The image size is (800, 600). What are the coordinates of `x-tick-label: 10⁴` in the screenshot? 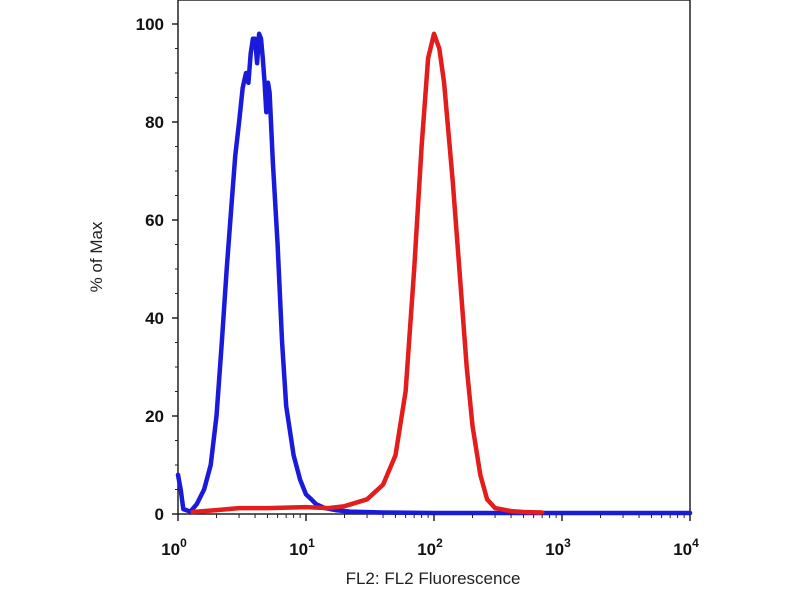 It's located at (686, 547).